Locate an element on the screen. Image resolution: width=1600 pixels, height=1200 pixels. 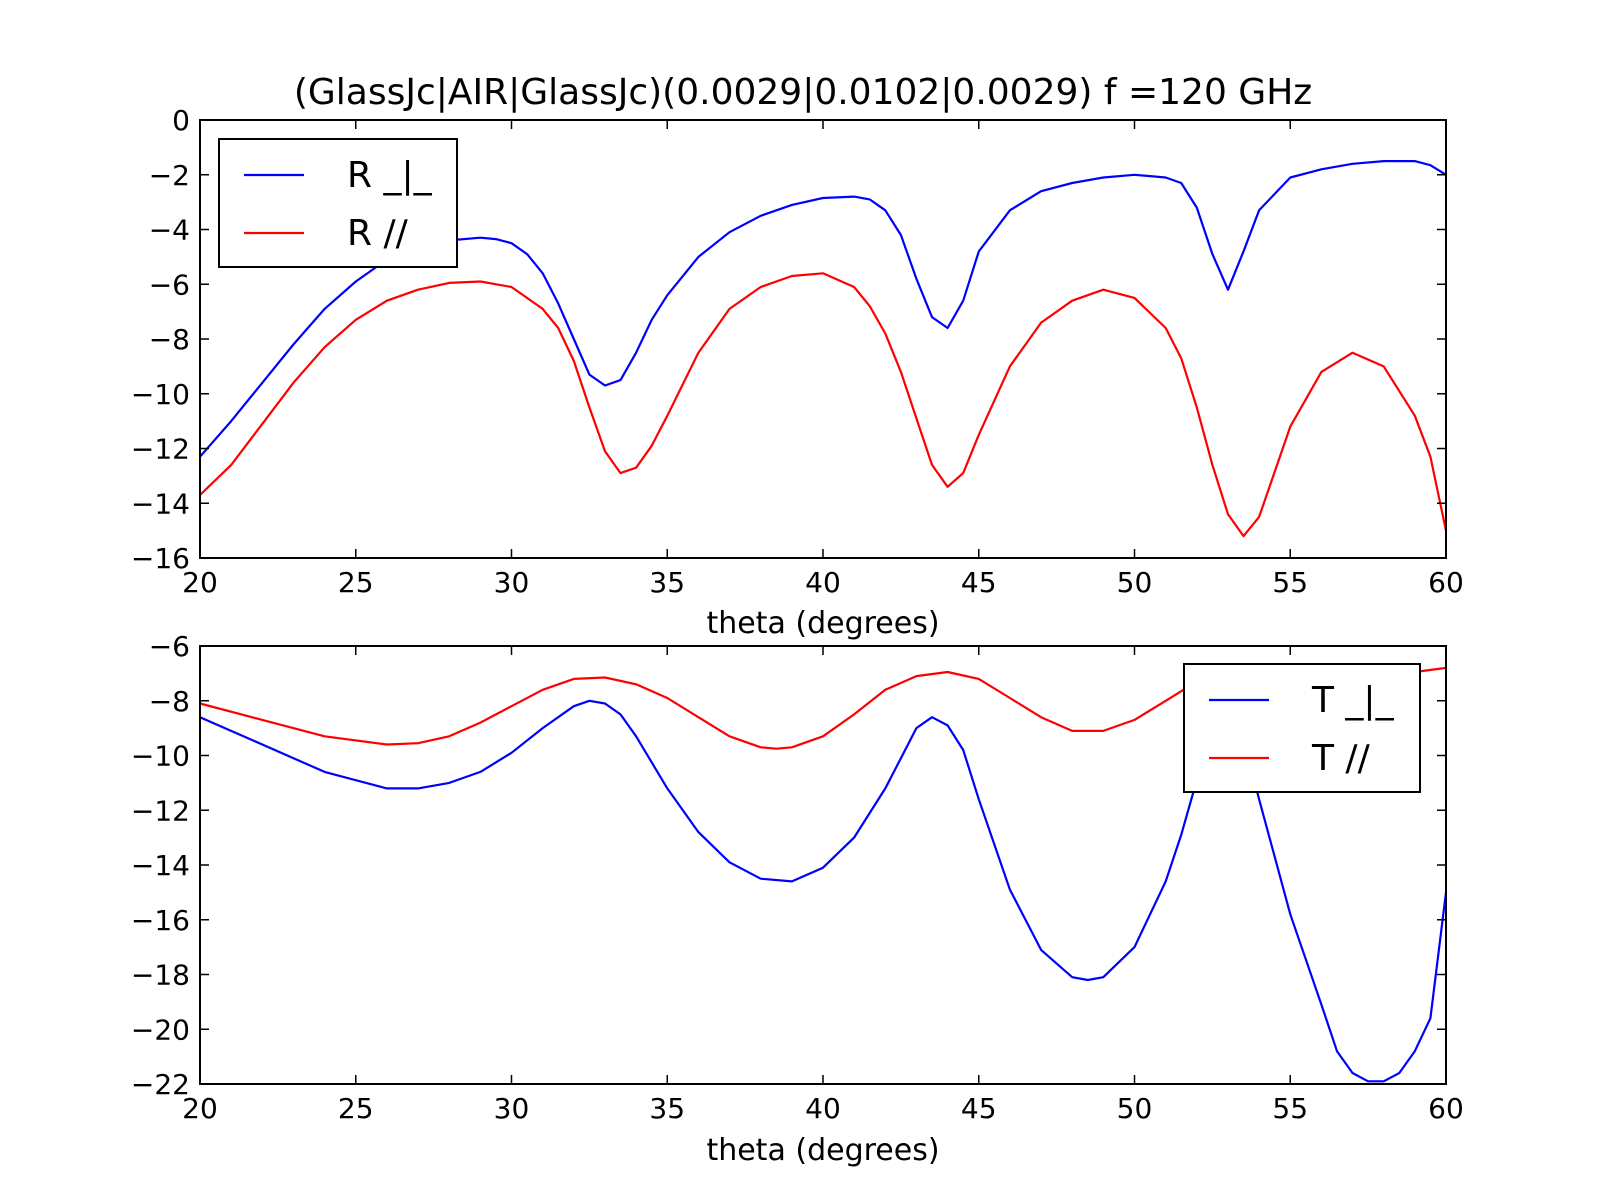
top-chart-x-axis-label: theta (degrees) is located at coordinates (822, 623).